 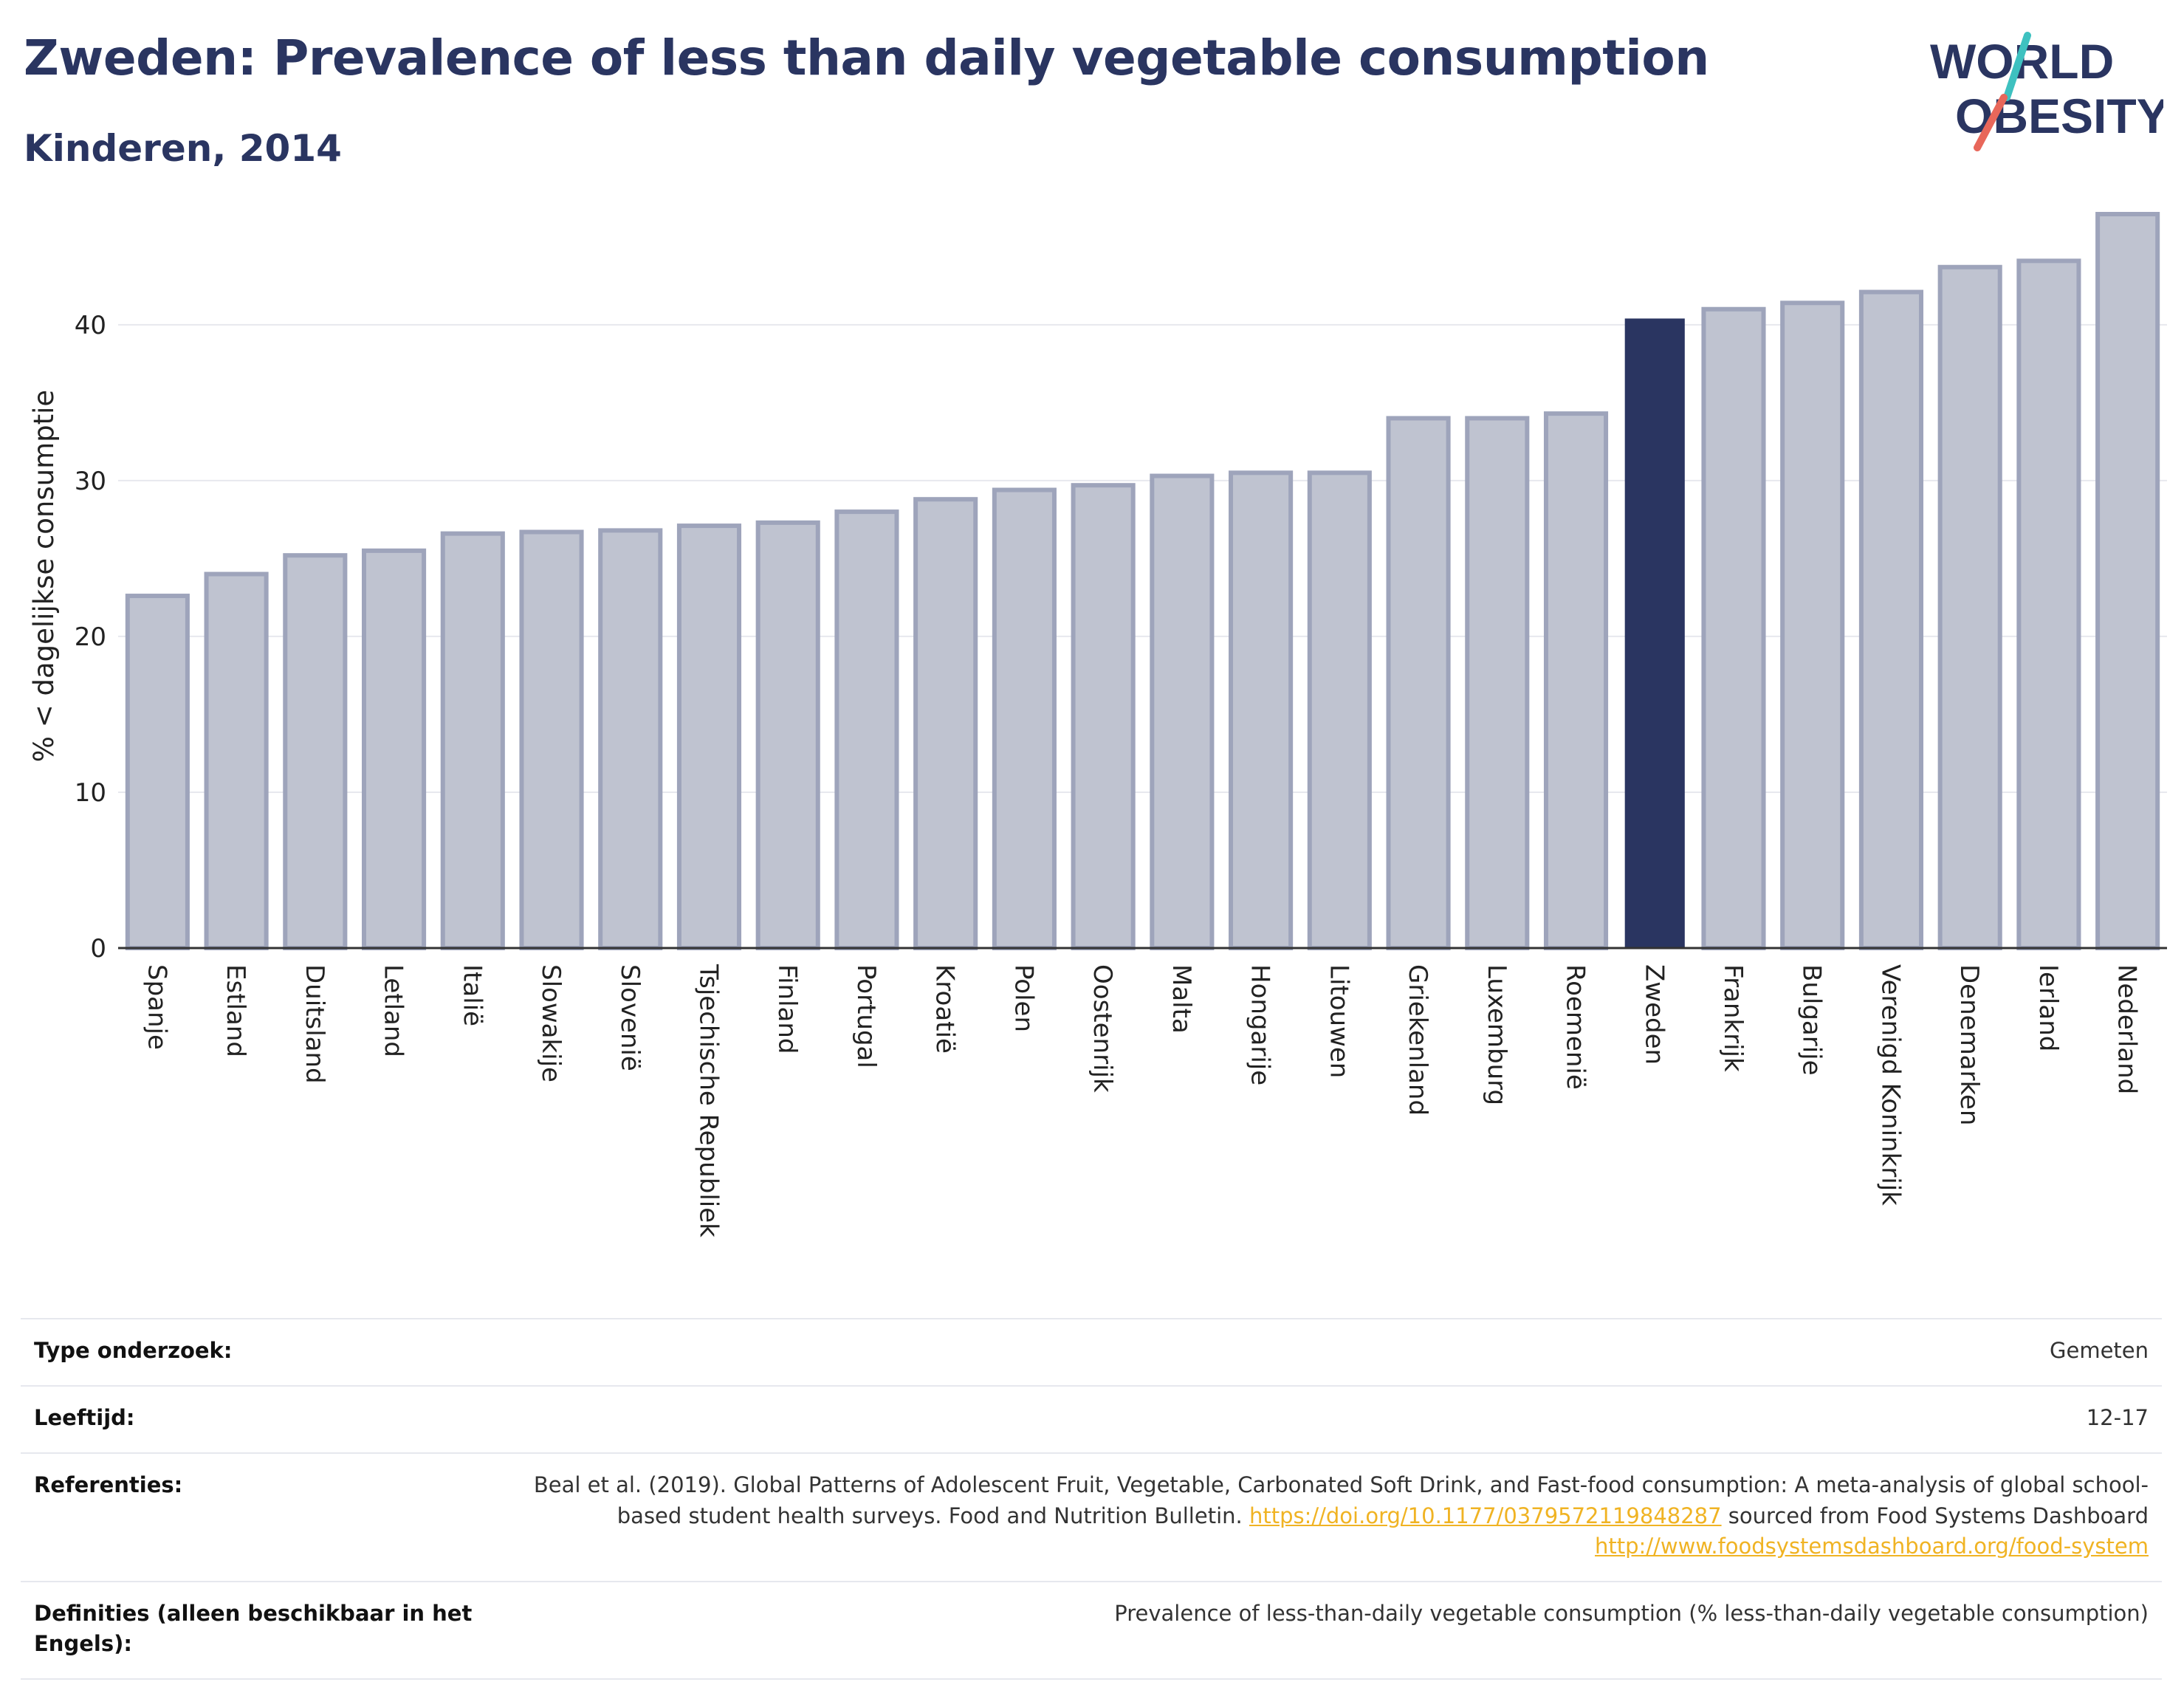 I want to click on bar-hongarije, so click(x=1262, y=710).